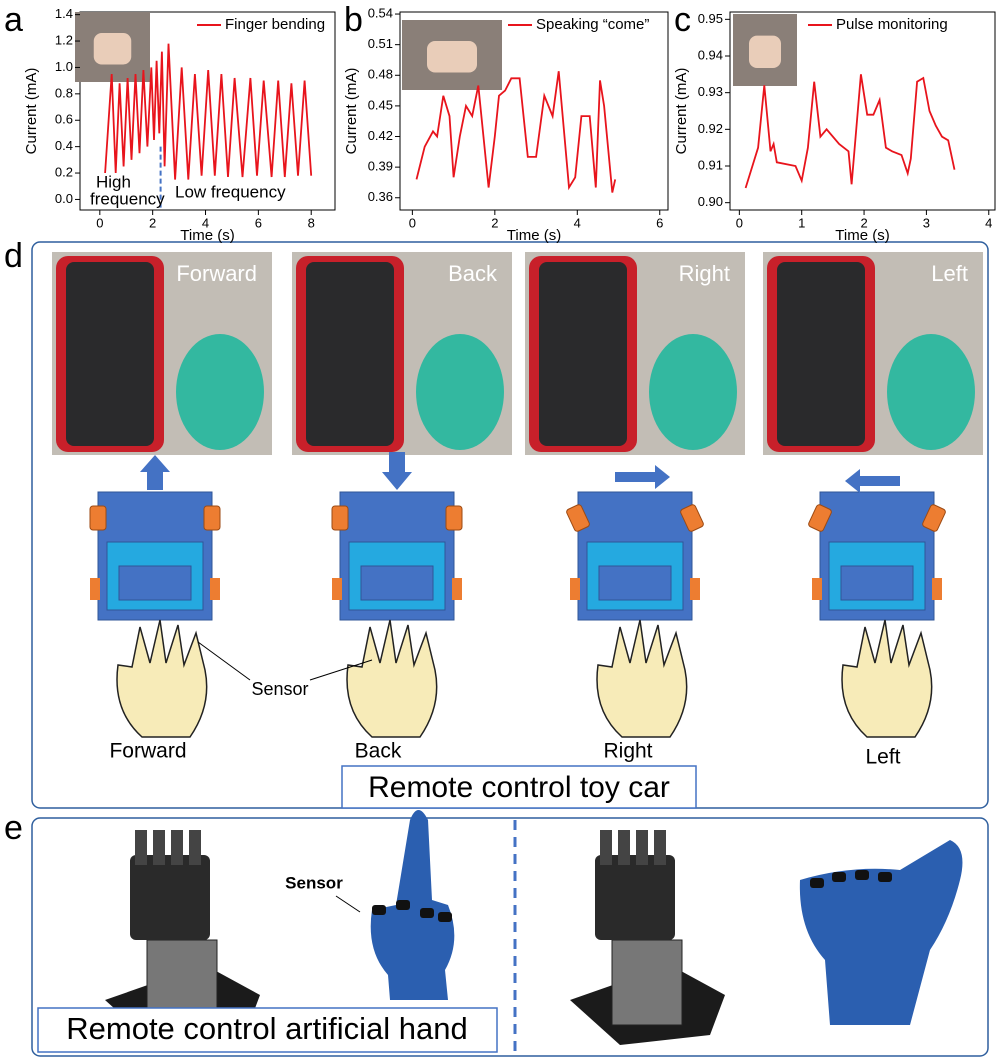  I want to click on y-tick-label: 0.6, so click(64, 119).